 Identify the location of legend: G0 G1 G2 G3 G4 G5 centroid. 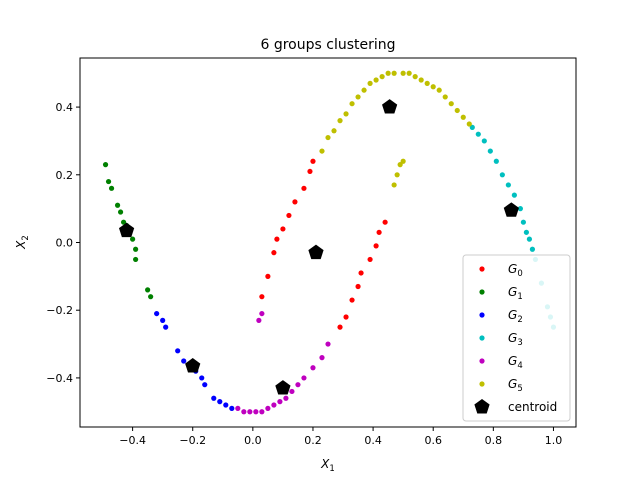
(516, 338).